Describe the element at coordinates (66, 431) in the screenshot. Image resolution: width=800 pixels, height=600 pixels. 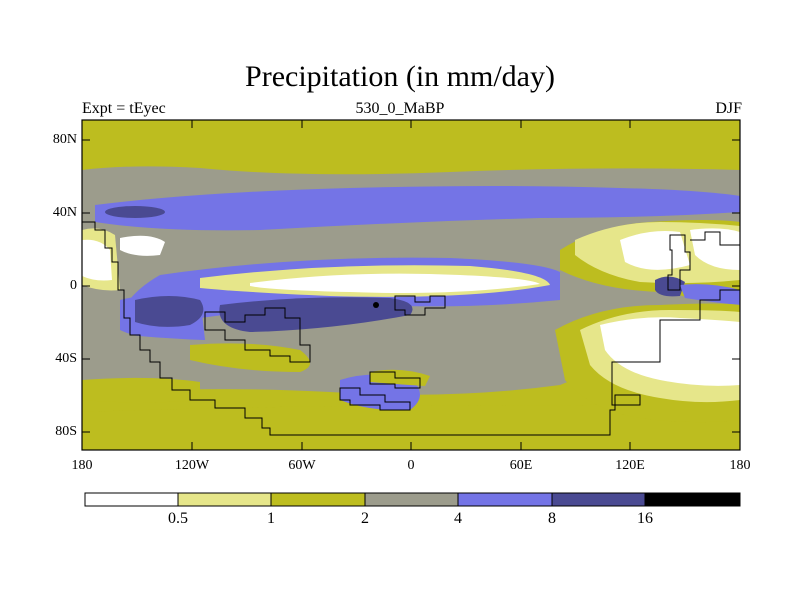
I see `y-tick-80s: 80S` at that location.